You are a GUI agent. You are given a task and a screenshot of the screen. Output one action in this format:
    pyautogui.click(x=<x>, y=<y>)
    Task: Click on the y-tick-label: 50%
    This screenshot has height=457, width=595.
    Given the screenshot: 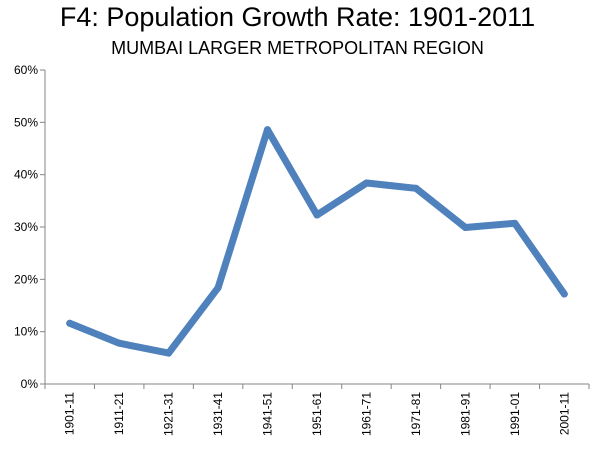 What is the action you would take?
    pyautogui.click(x=26, y=122)
    